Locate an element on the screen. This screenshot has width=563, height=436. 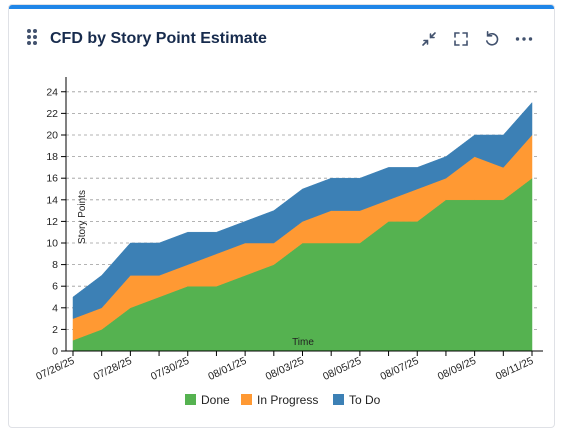
y-tick-label: 24 is located at coordinates (52, 92).